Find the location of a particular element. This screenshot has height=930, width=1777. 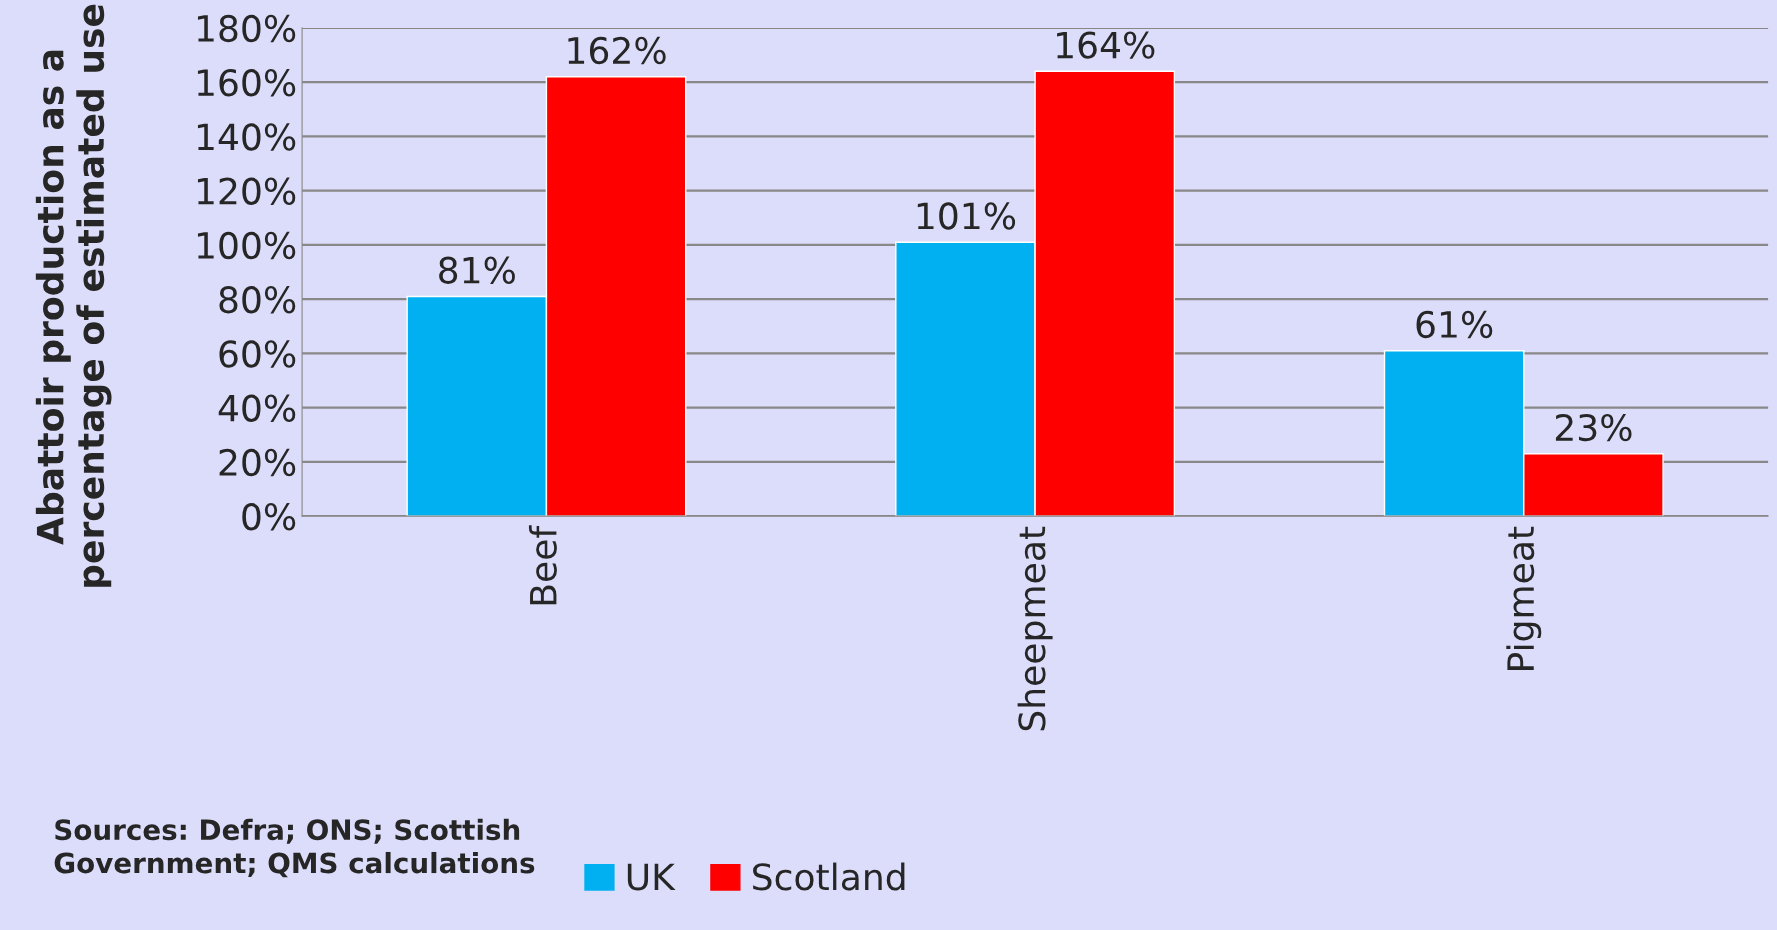

data-label: 81% is located at coordinates (477, 270).